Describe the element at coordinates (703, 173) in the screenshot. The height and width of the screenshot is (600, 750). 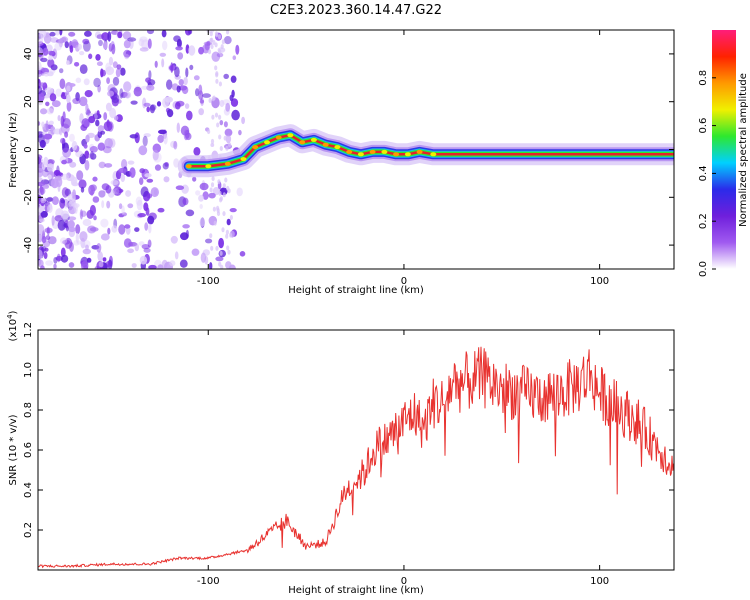
I see `colorbar-tick-label: 0.4` at that location.